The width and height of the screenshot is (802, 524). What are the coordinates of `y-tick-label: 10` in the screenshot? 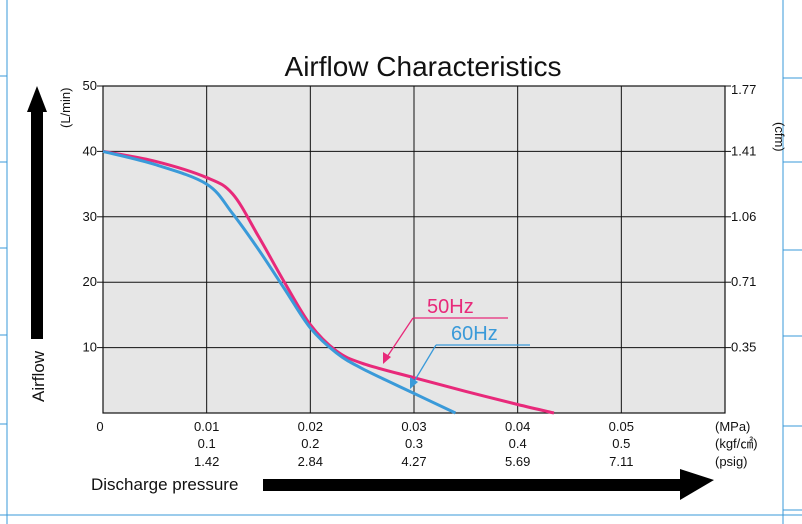 It's located at (90, 347).